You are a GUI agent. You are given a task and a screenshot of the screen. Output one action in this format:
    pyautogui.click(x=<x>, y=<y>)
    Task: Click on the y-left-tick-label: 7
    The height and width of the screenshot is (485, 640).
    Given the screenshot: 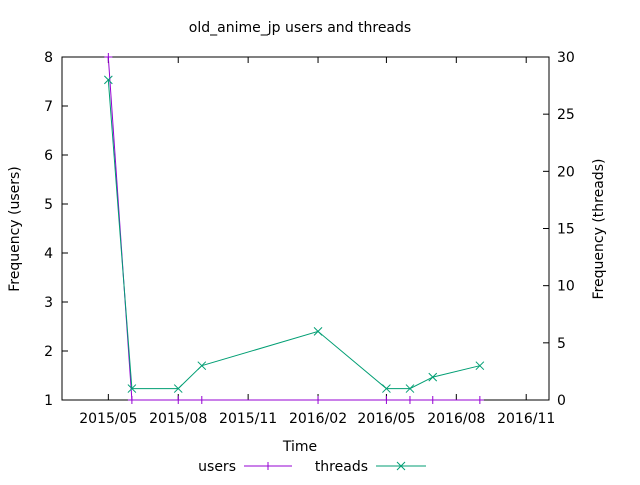 What is the action you would take?
    pyautogui.click(x=48, y=107)
    